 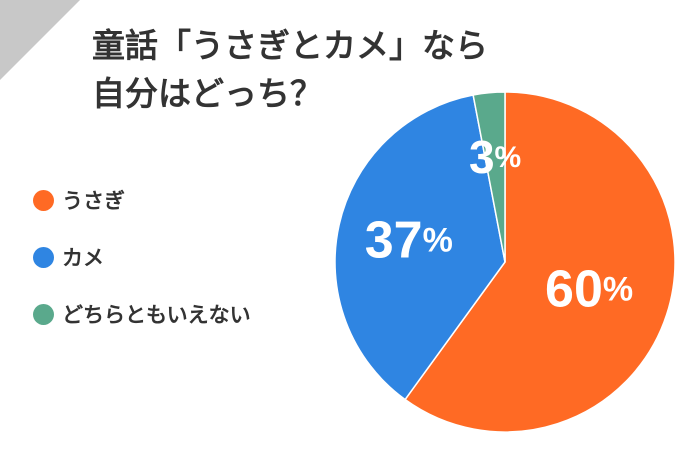 I want to click on pie-label-kame: 37%, so click(x=409, y=240).